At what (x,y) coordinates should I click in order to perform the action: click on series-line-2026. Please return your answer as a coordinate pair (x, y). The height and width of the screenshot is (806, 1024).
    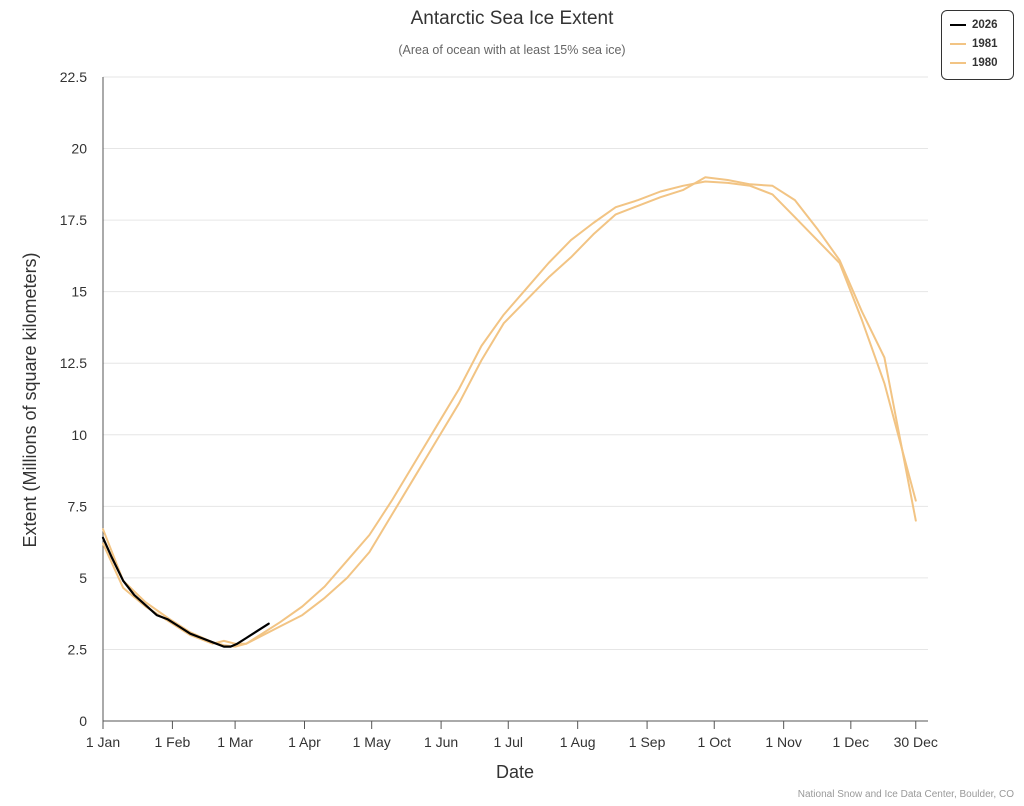
    Looking at the image, I should click on (185, 592).